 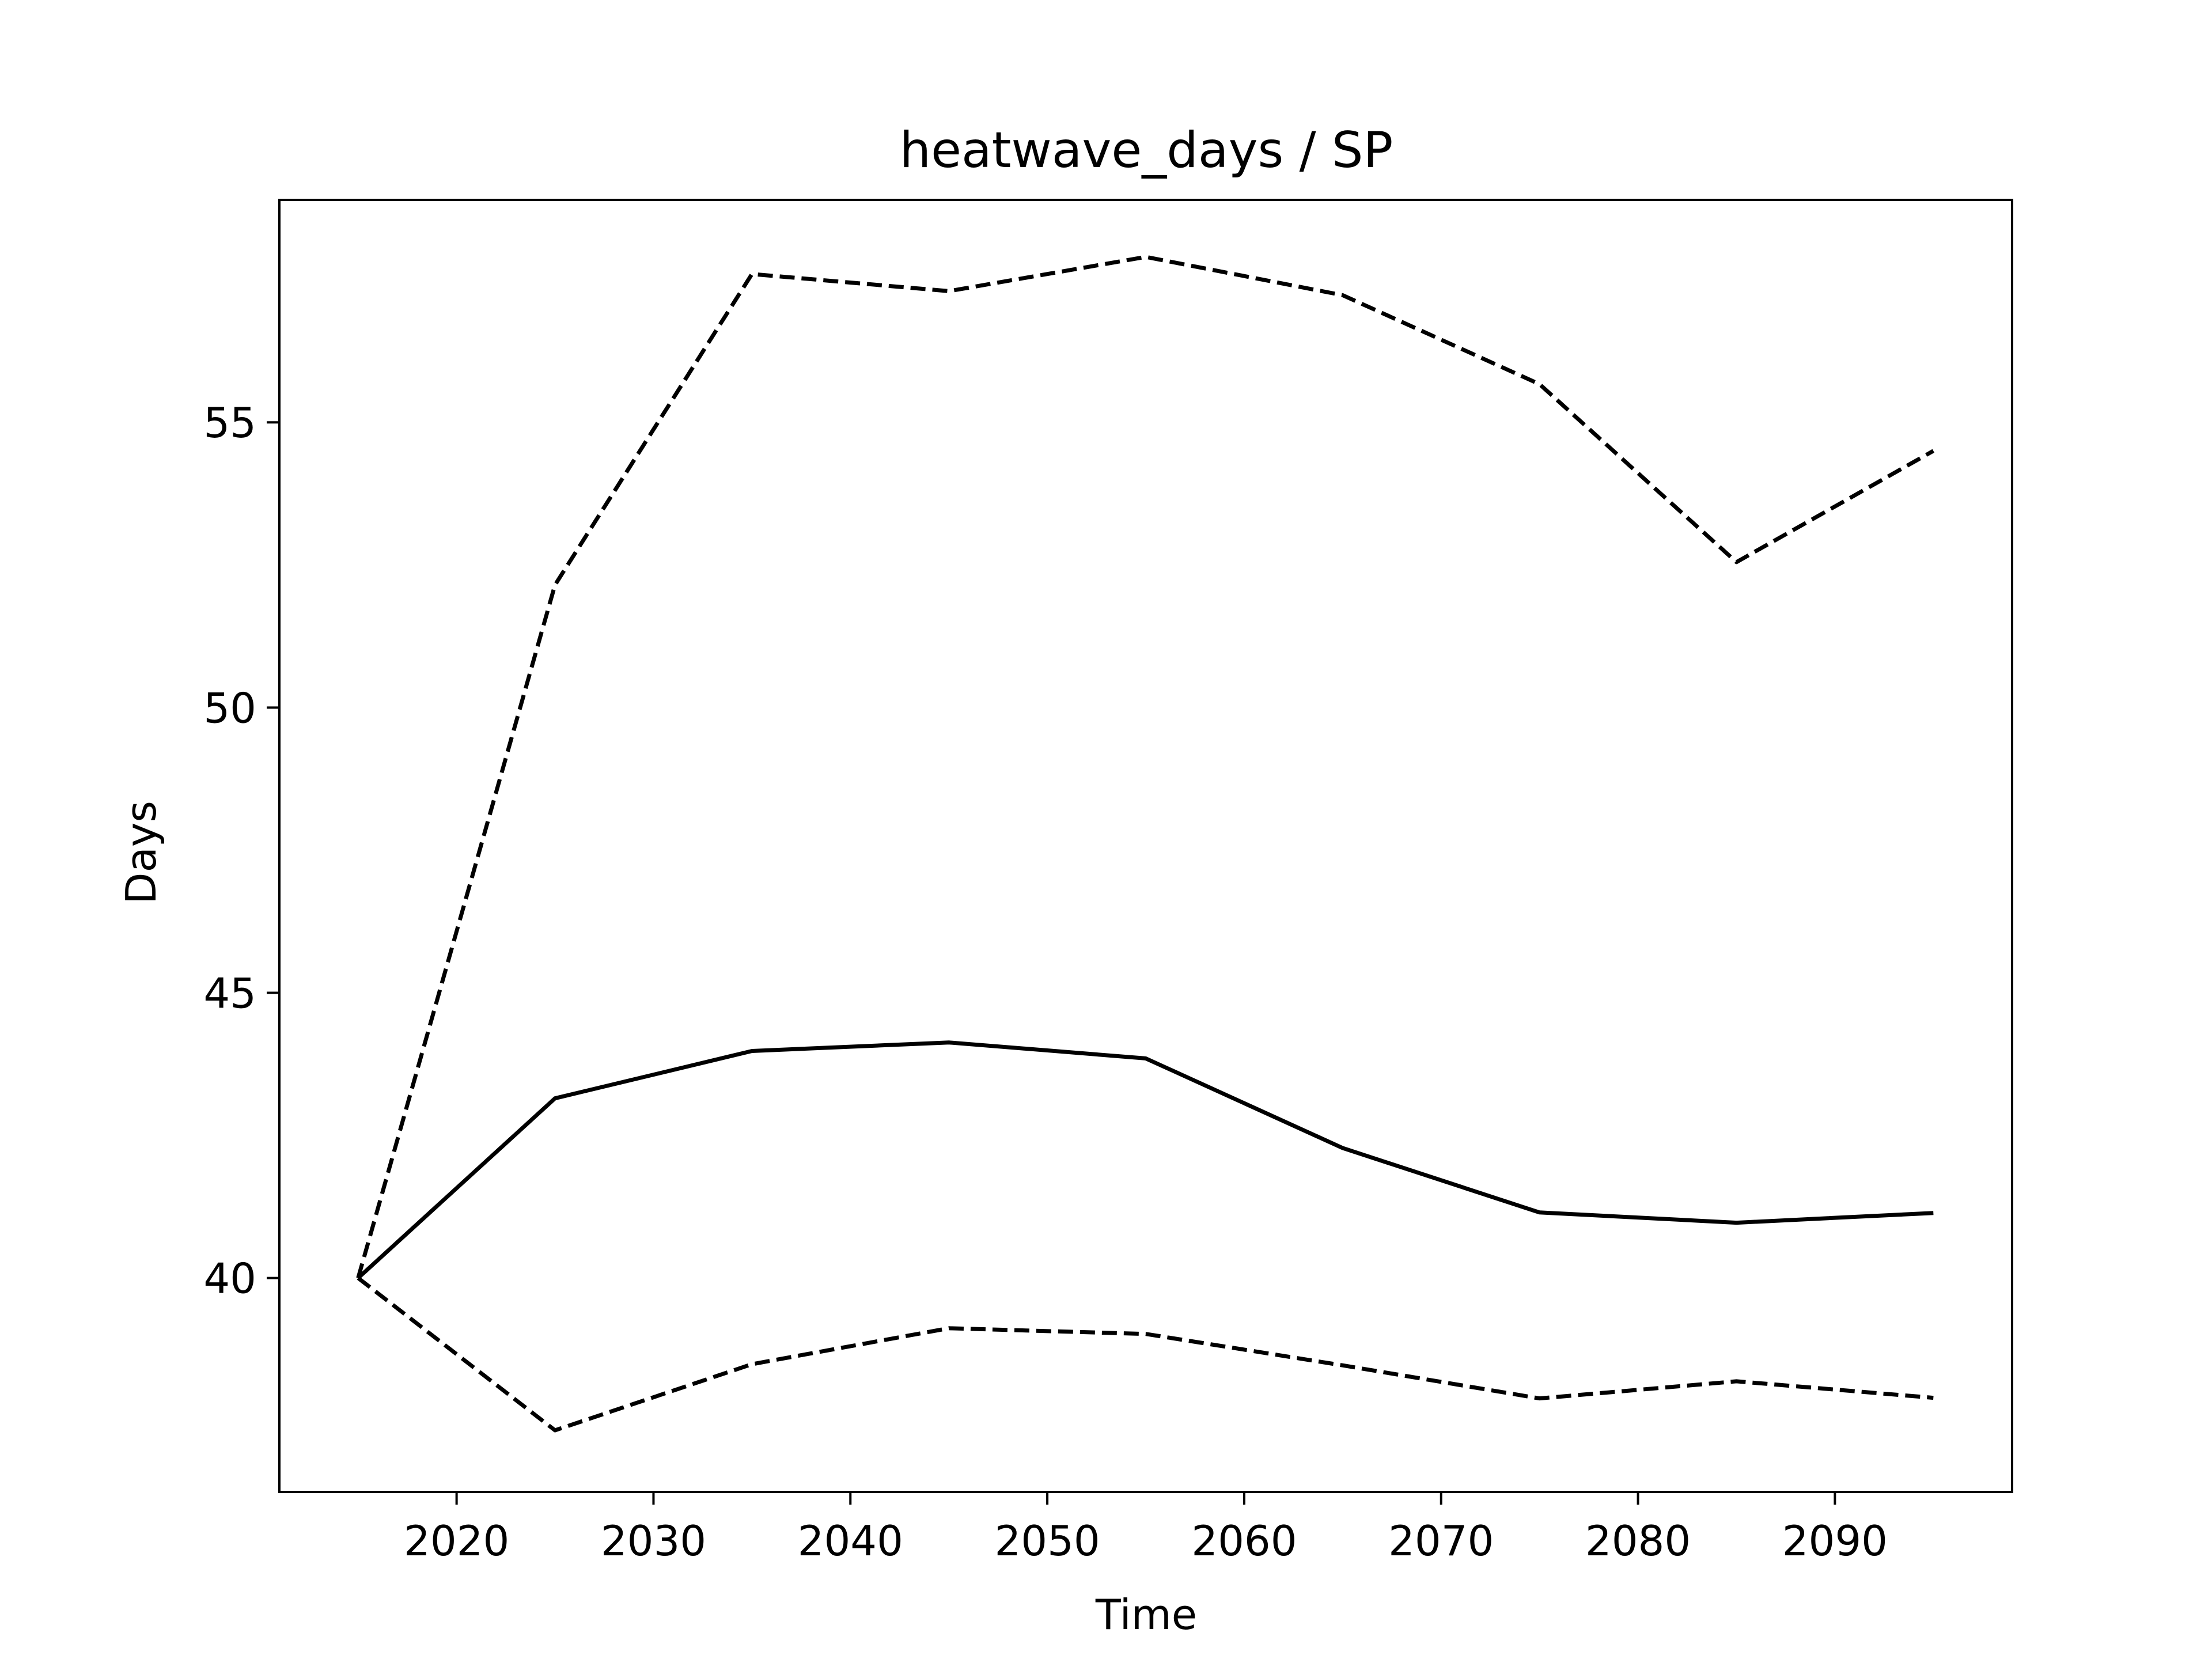 I want to click on x-tick-label: 2060, so click(x=1244, y=1541).